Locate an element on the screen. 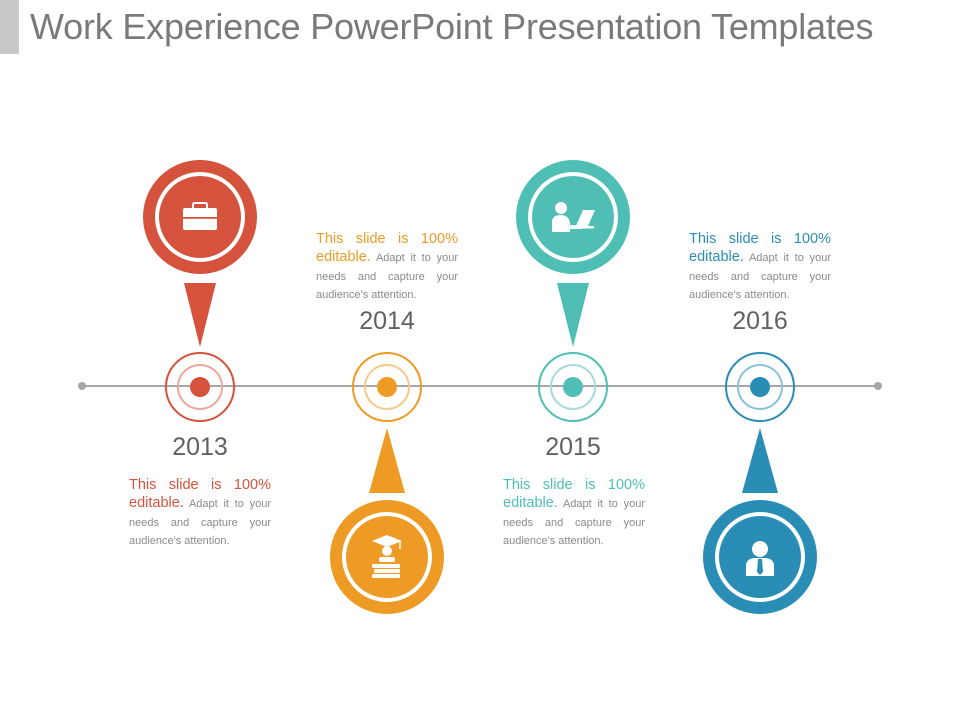 This screenshot has height=720, width=960. milestone-2014-graphic is located at coordinates (387, 483).